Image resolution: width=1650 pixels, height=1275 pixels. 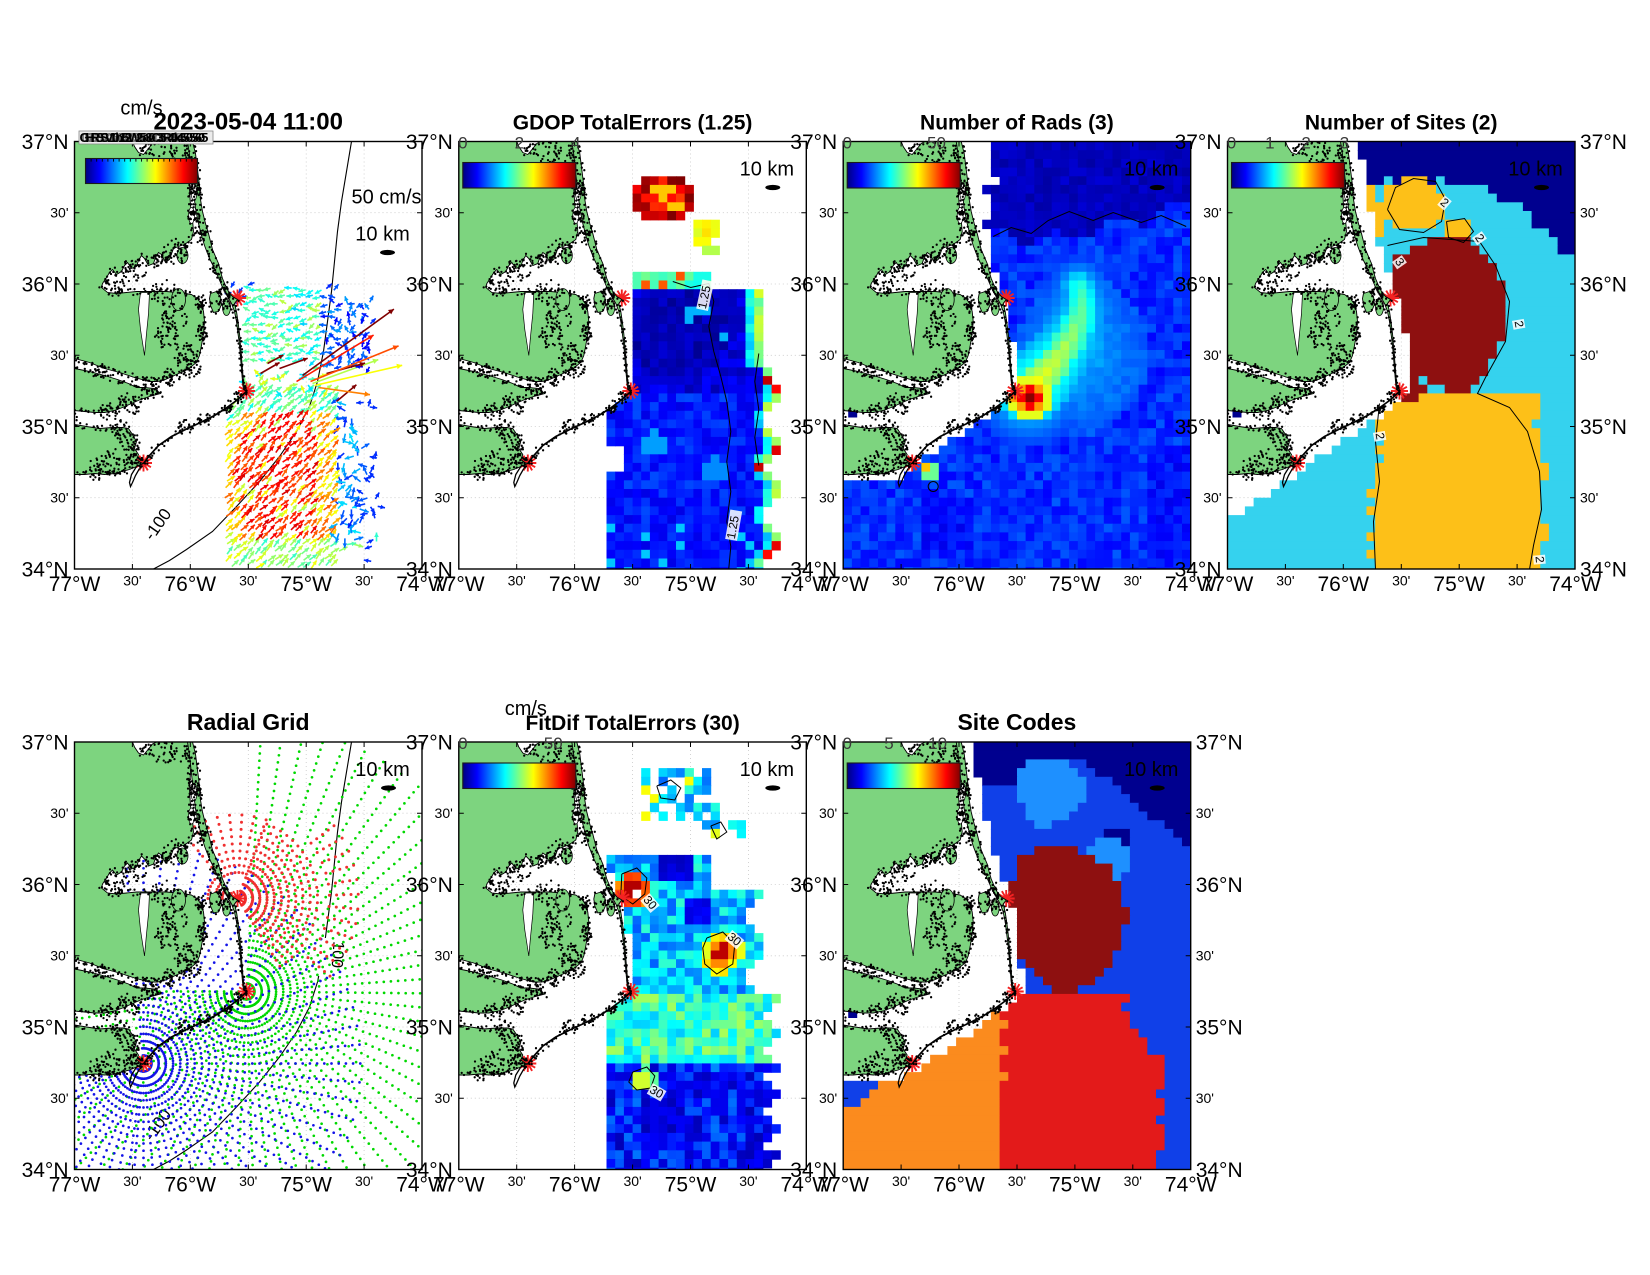 What do you see at coordinates (248, 722) in the screenshot?
I see `svg-text: Radial Grid` at bounding box center [248, 722].